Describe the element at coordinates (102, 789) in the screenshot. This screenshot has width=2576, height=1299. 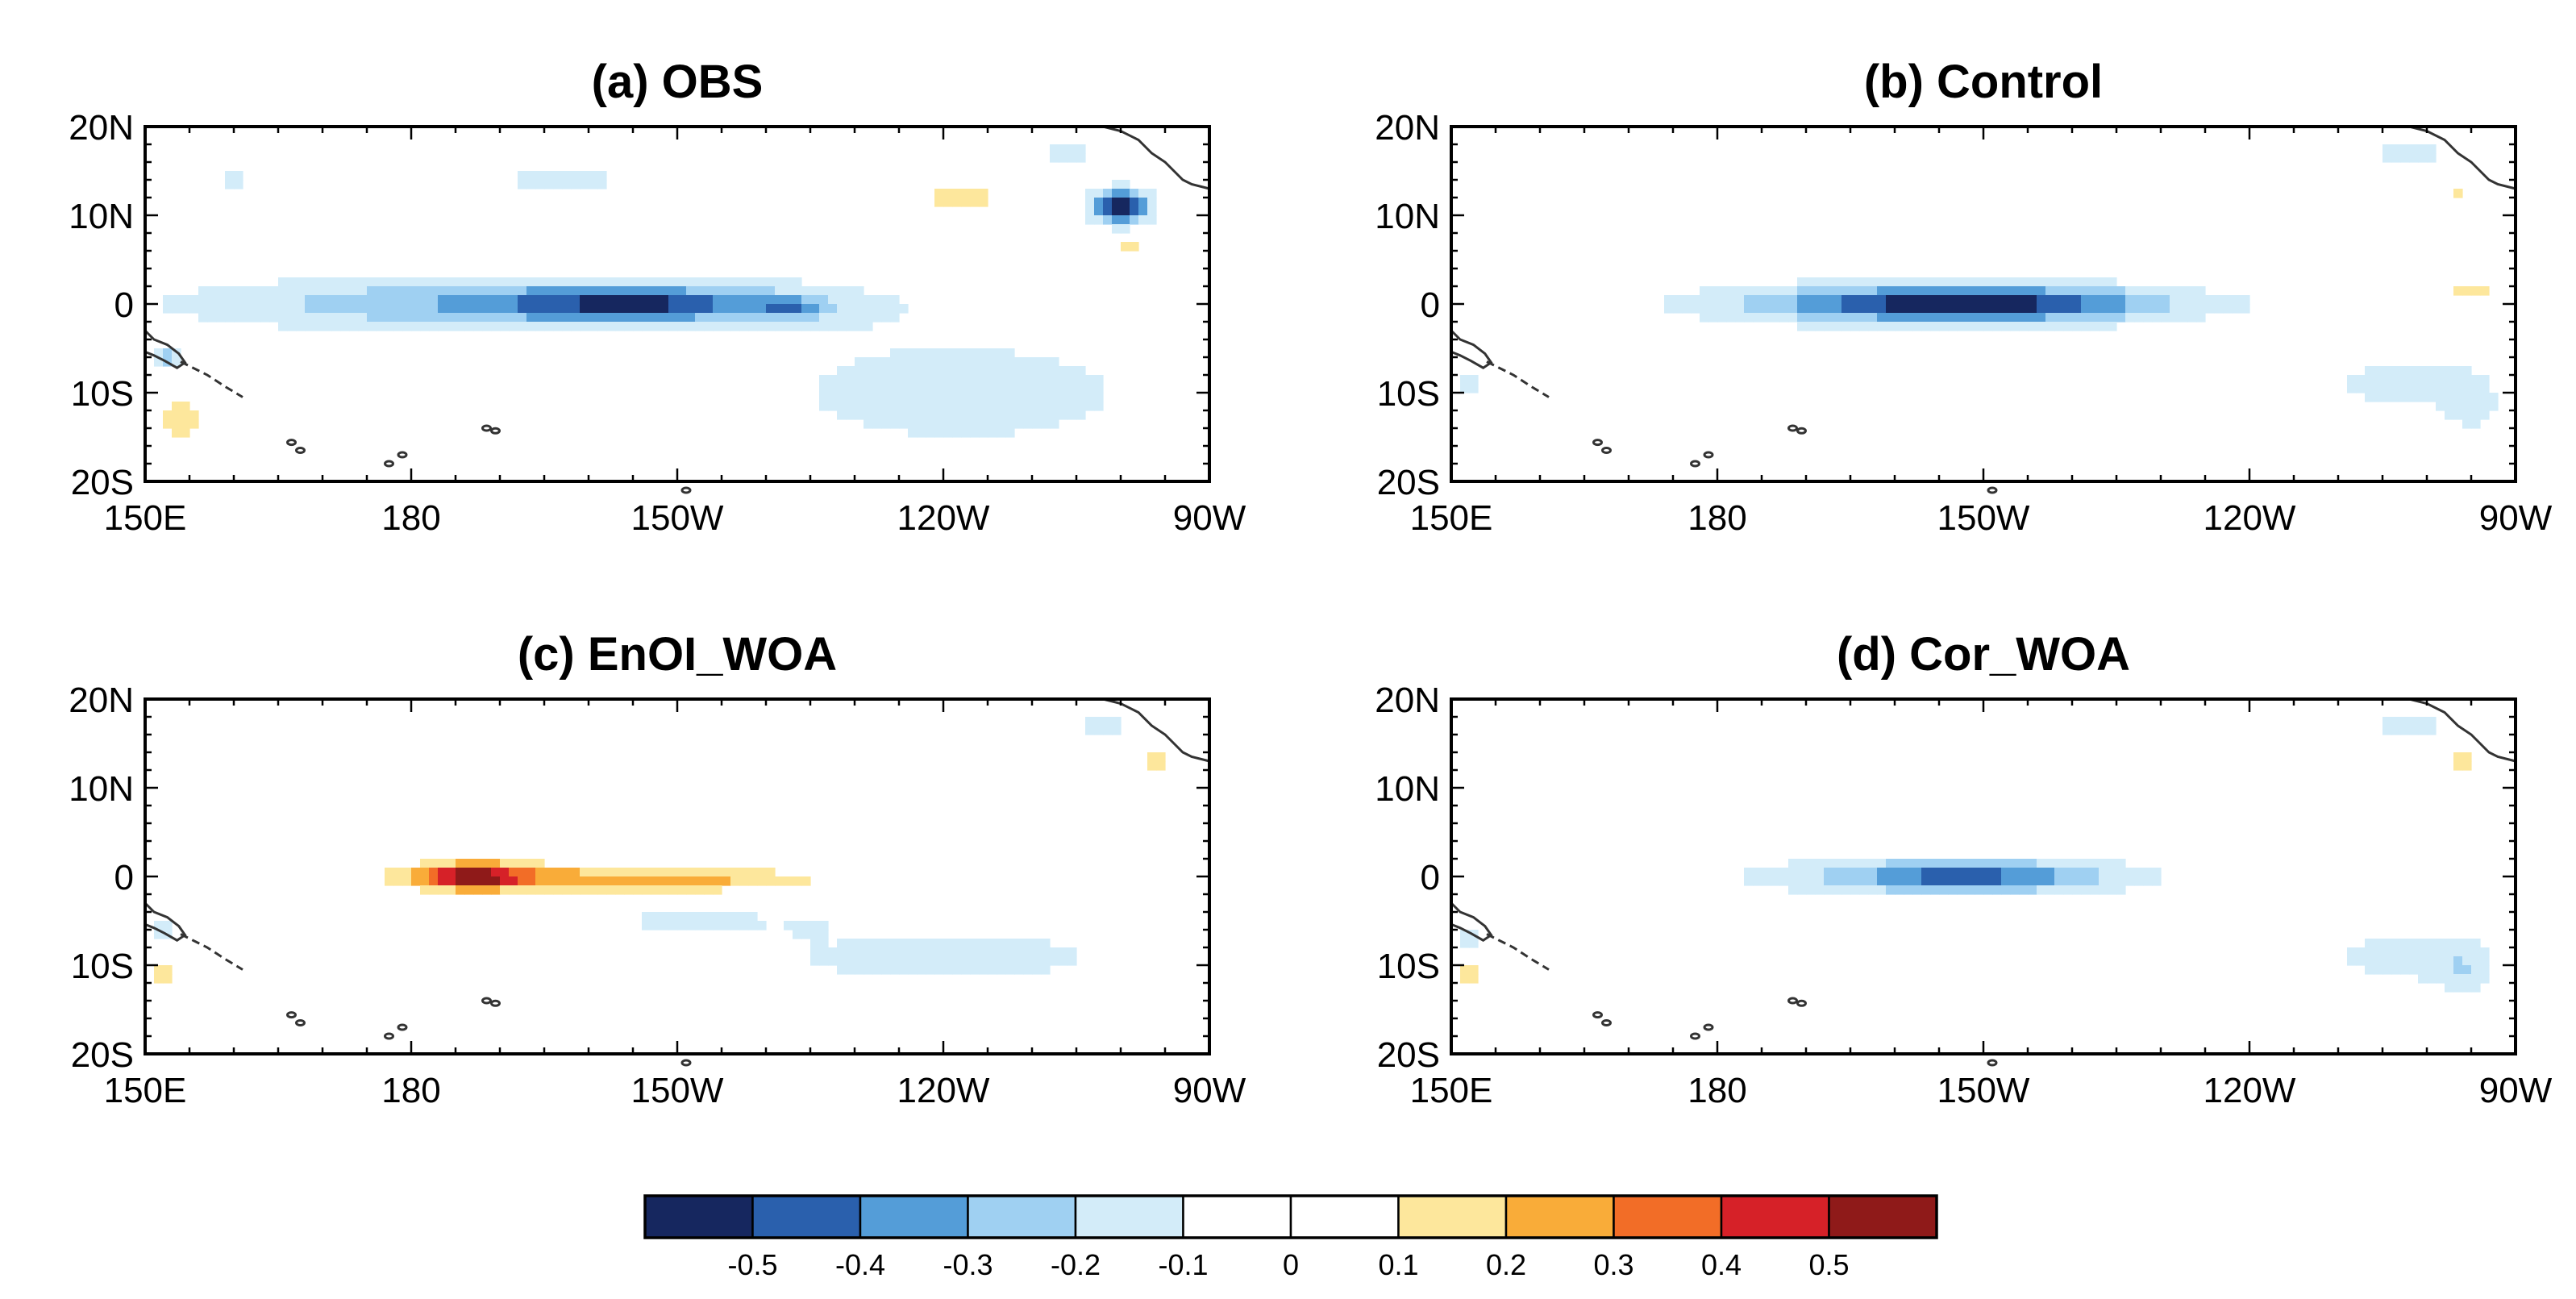
I see `y-tick-label: 10N` at that location.